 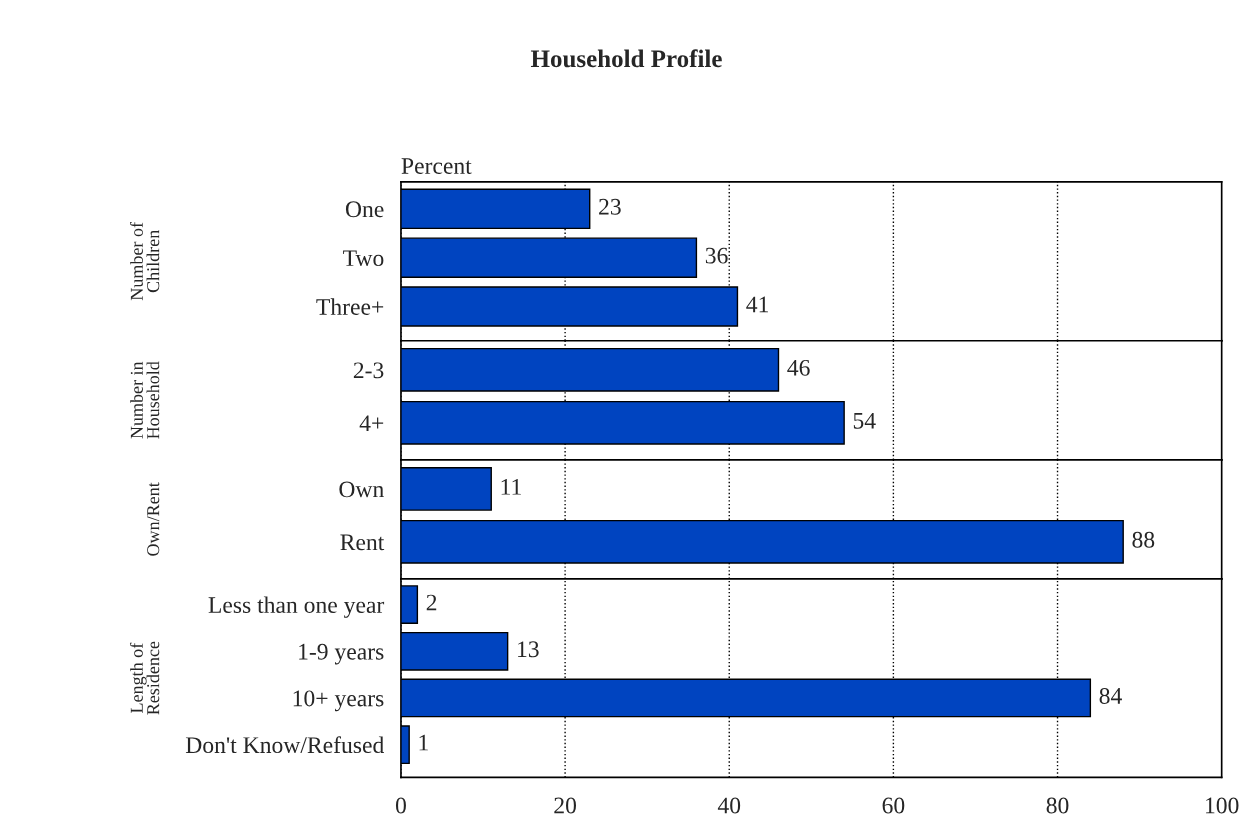 What do you see at coordinates (1110, 695) in the screenshot?
I see `data-label: 84` at bounding box center [1110, 695].